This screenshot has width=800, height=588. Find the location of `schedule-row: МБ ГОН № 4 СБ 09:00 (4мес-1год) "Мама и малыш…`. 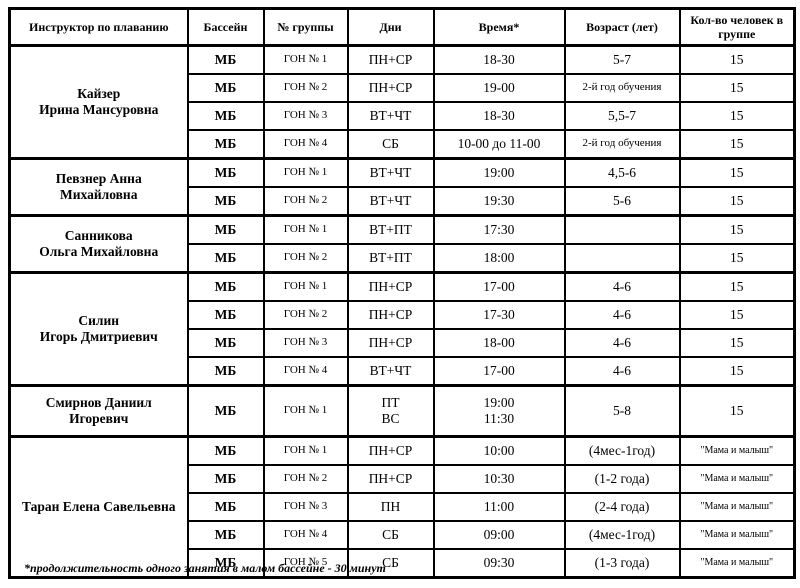

schedule-row: МБ ГОН № 4 СБ 09:00 (4мес-1год) "Мама и малыш… is located at coordinates (403, 535).